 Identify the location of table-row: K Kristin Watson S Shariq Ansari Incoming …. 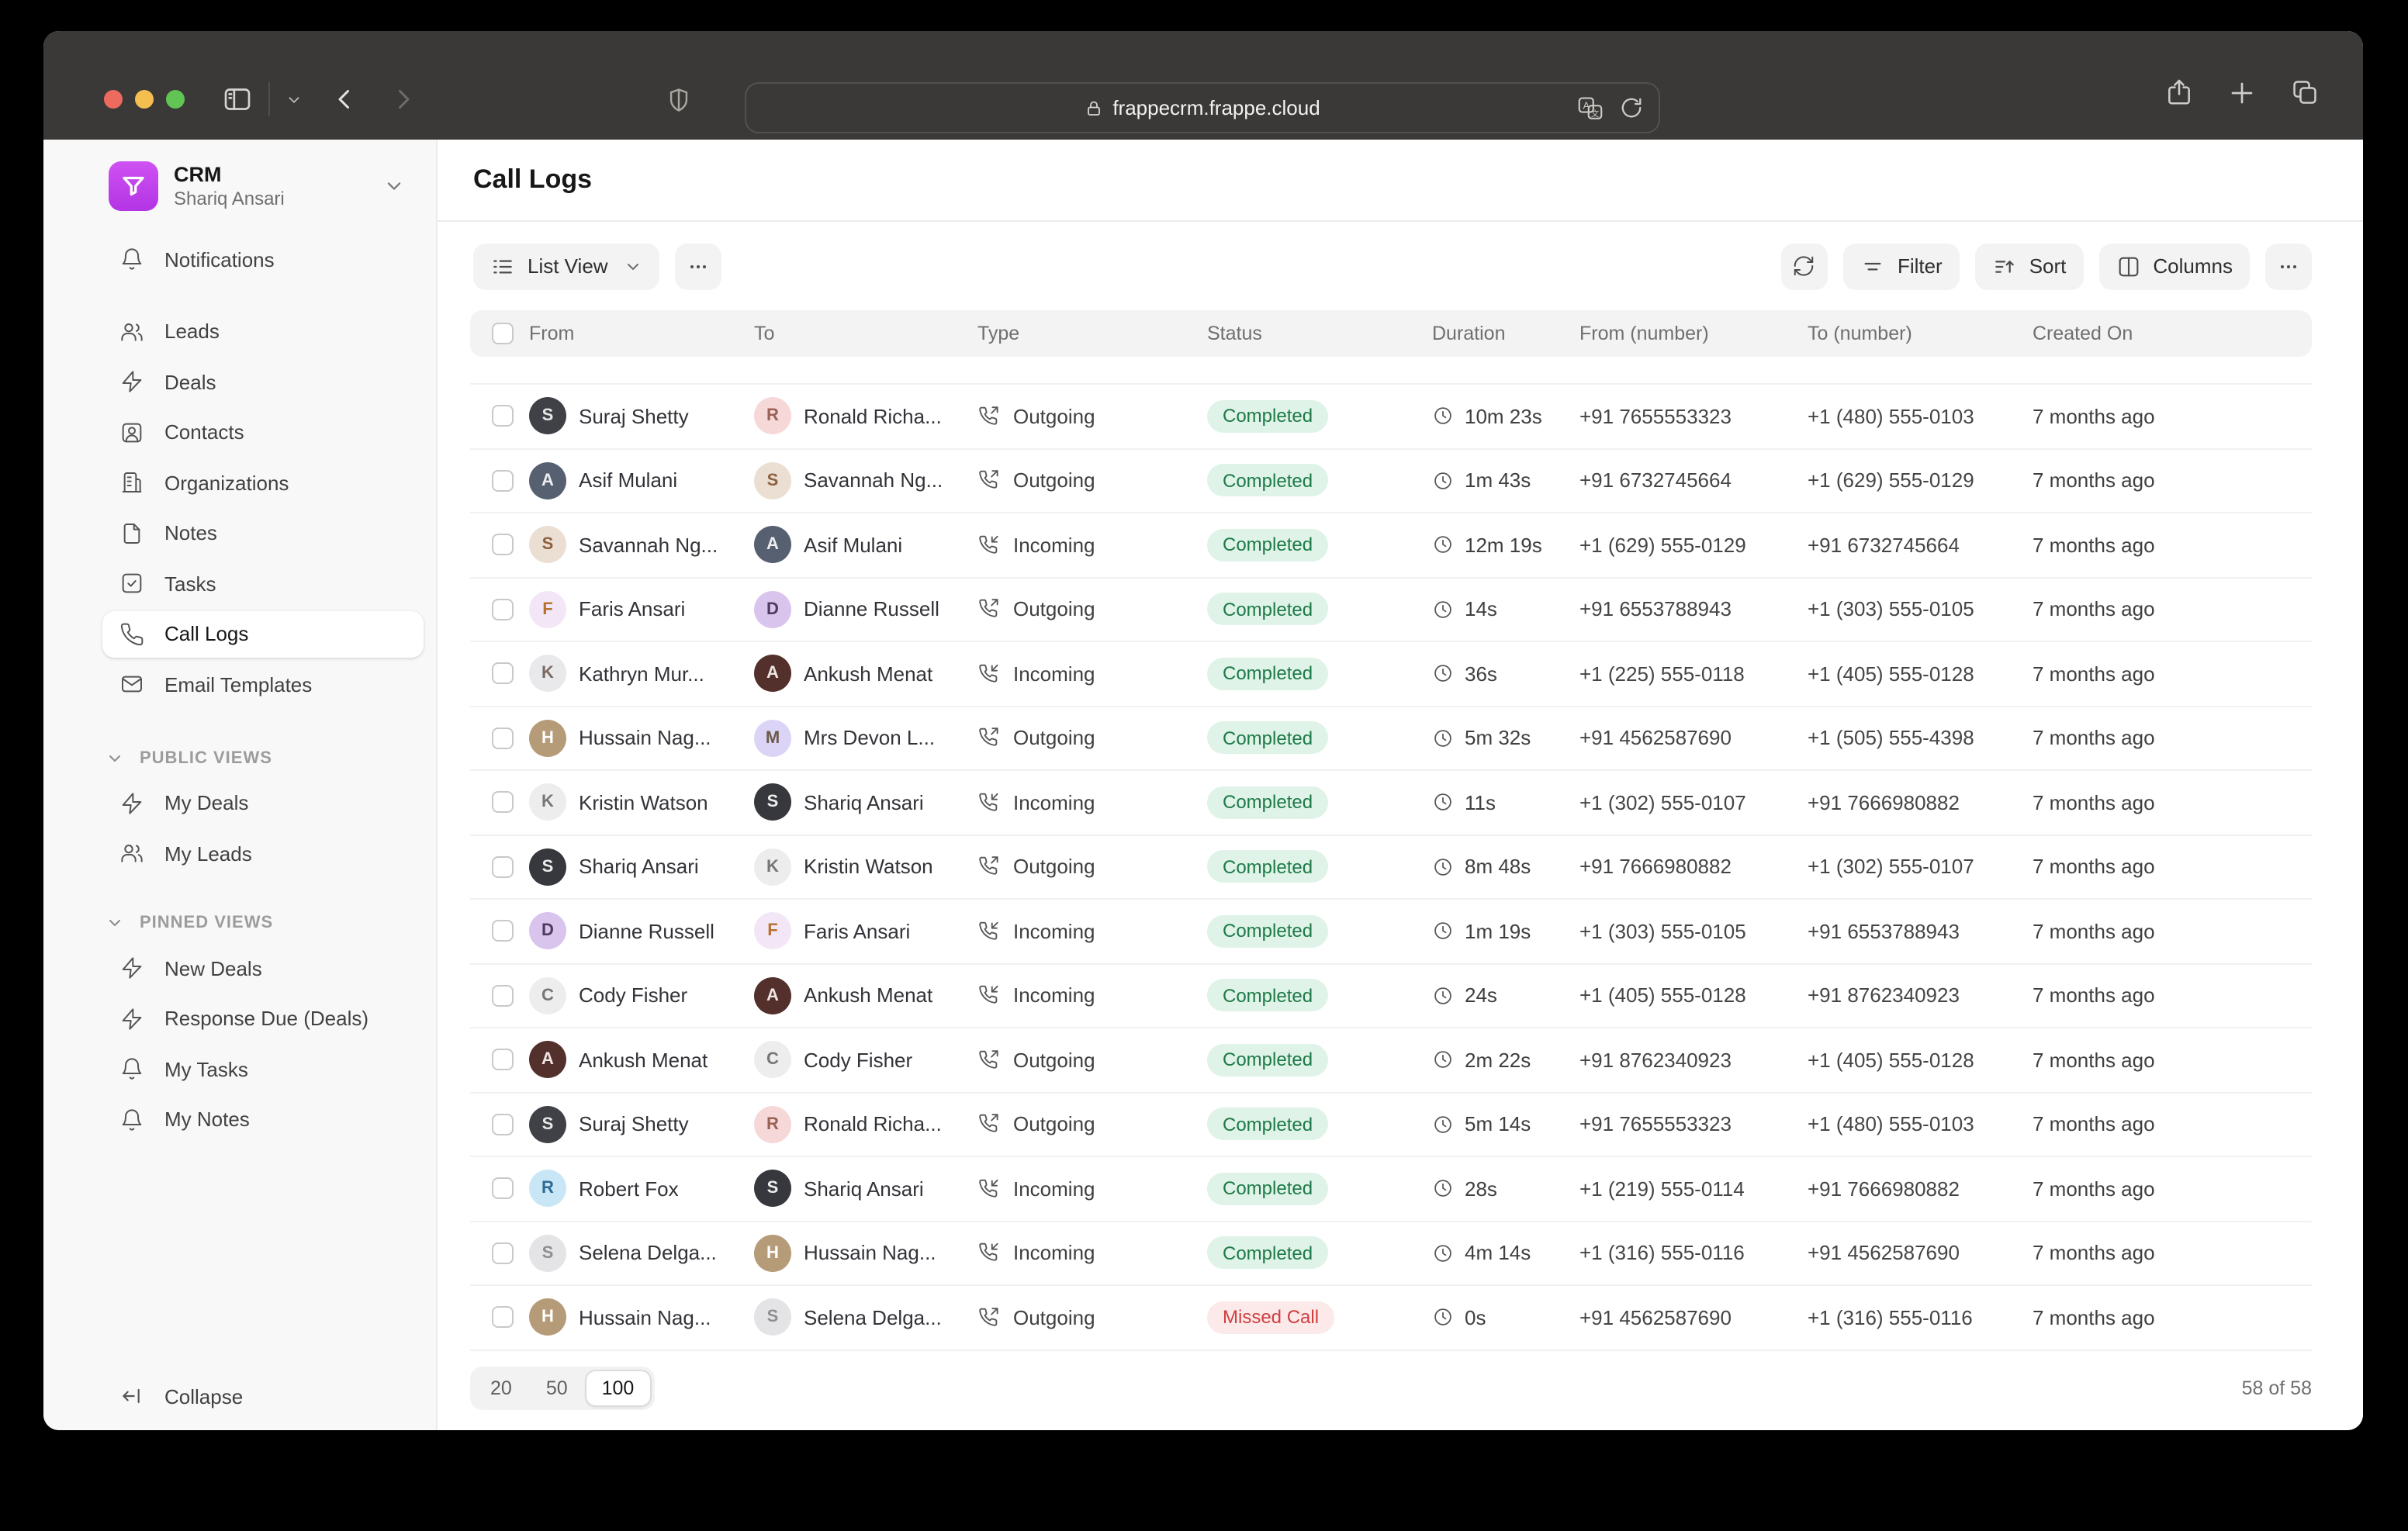
(1391, 803).